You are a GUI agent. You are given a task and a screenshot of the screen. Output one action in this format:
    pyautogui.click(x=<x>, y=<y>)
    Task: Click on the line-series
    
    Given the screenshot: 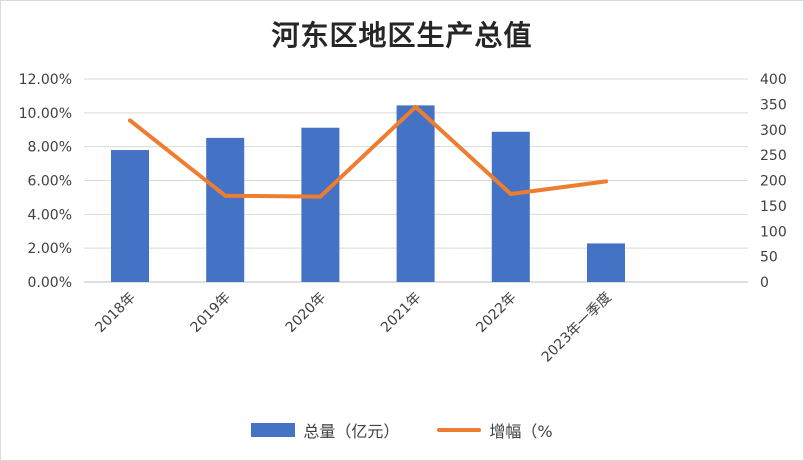 What is the action you would take?
    pyautogui.click(x=368, y=151)
    